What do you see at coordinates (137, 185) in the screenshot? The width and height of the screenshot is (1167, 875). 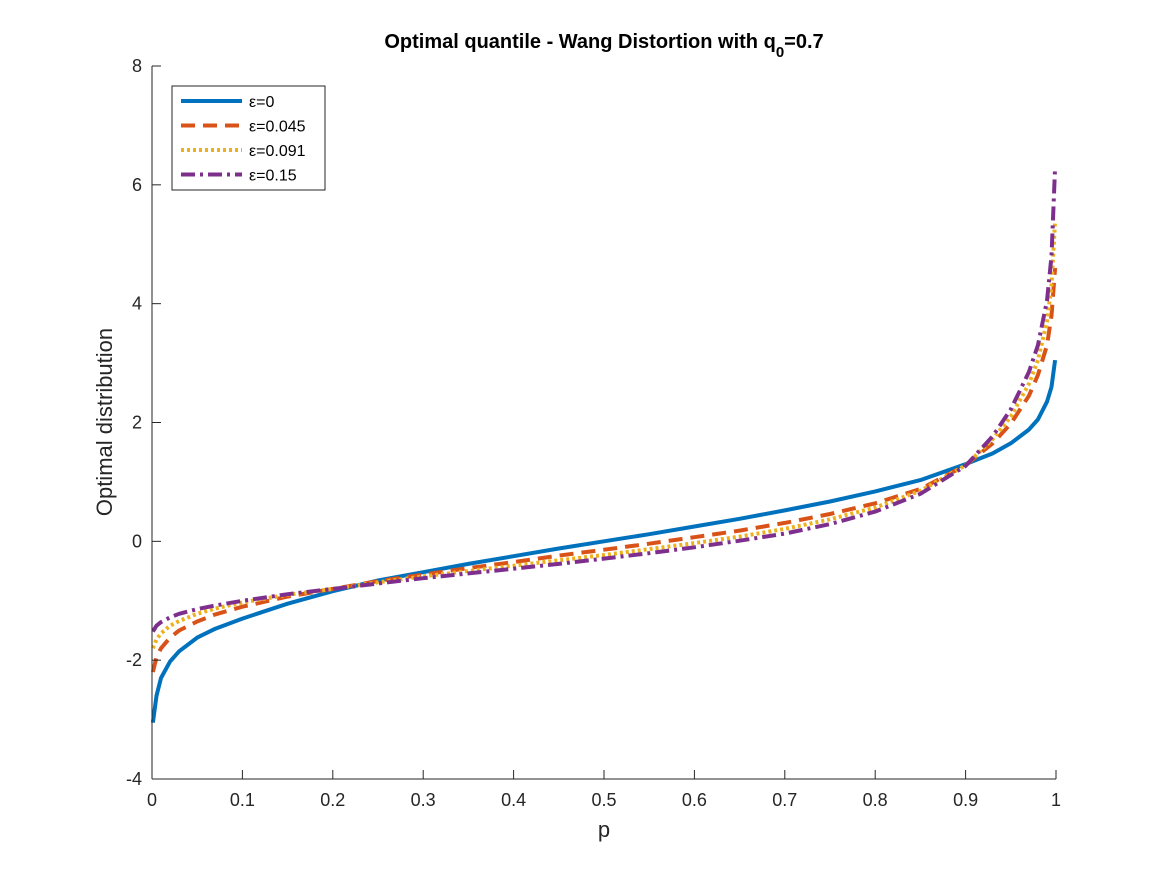 I see `y-tick-label: 6` at bounding box center [137, 185].